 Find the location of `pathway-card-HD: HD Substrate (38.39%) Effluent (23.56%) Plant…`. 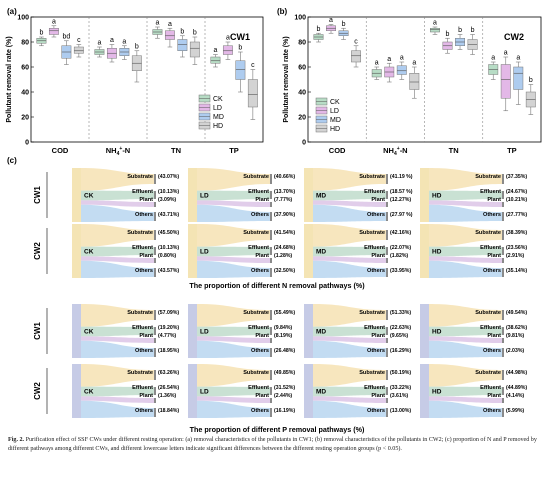

pathway-card-HD: HD Substrate (38.39%) Effluent (23.56%) Plant… is located at coordinates (473, 251).